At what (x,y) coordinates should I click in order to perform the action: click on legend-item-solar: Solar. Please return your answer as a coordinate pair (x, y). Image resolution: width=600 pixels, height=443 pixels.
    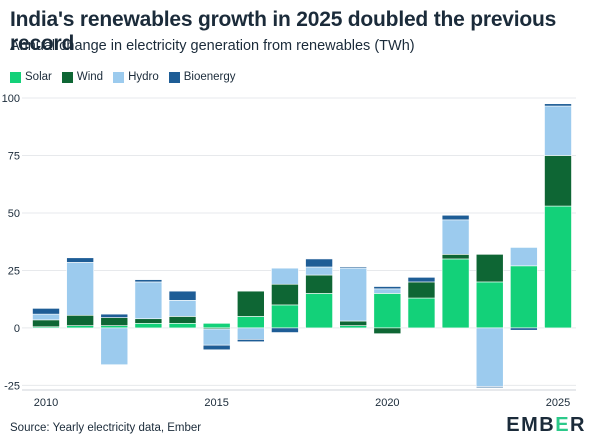
    Looking at the image, I should click on (31, 77).